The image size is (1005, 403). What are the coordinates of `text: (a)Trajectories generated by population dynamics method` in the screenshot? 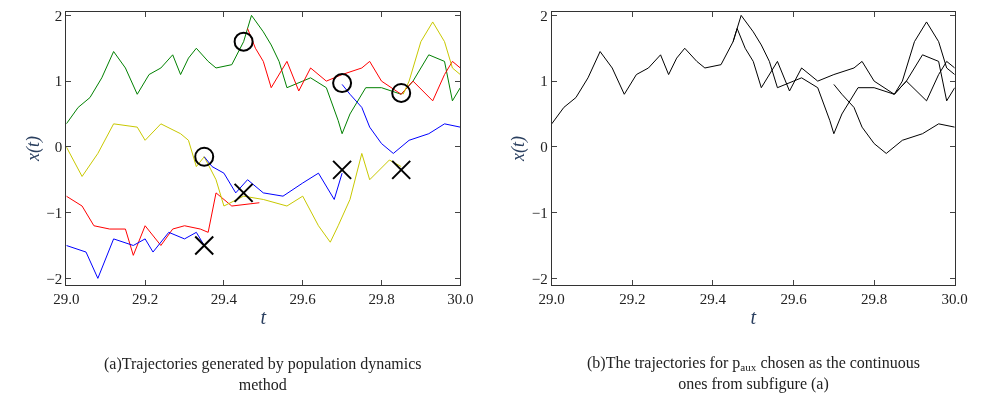 It's located at (263, 374).